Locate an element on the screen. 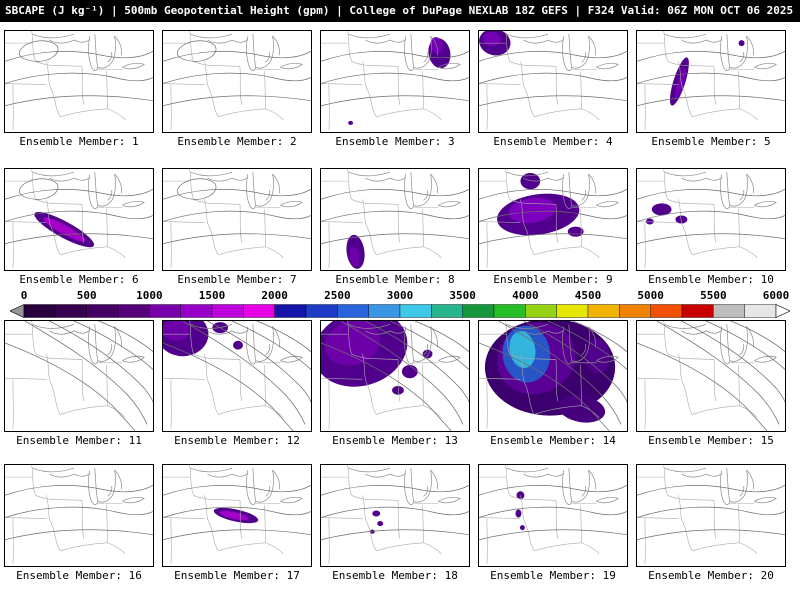 The width and height of the screenshot is (800, 600). ensemble-member-label: Ensemble Member: 3 is located at coordinates (395, 141).